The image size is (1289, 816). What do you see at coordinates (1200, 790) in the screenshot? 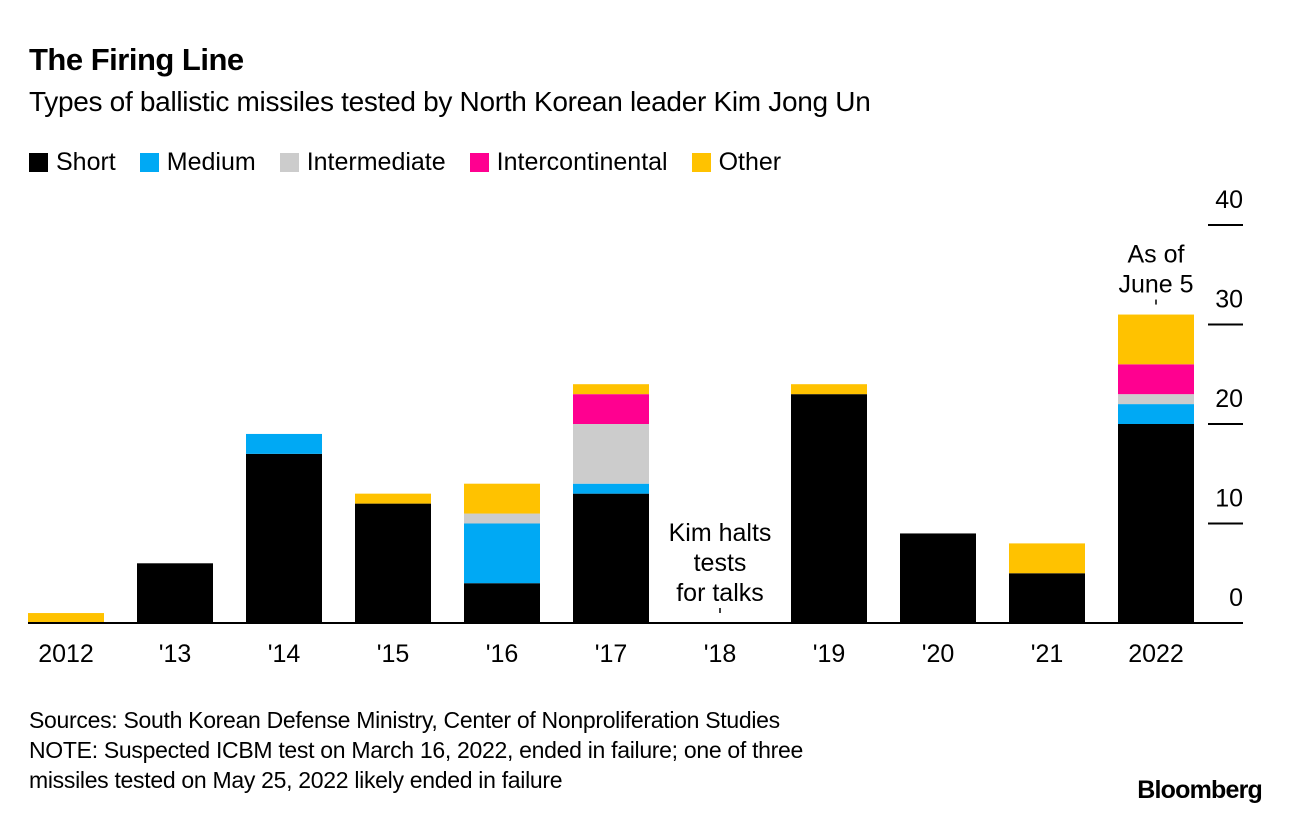
I see `bloomberg-logo: Bloomberg` at bounding box center [1200, 790].